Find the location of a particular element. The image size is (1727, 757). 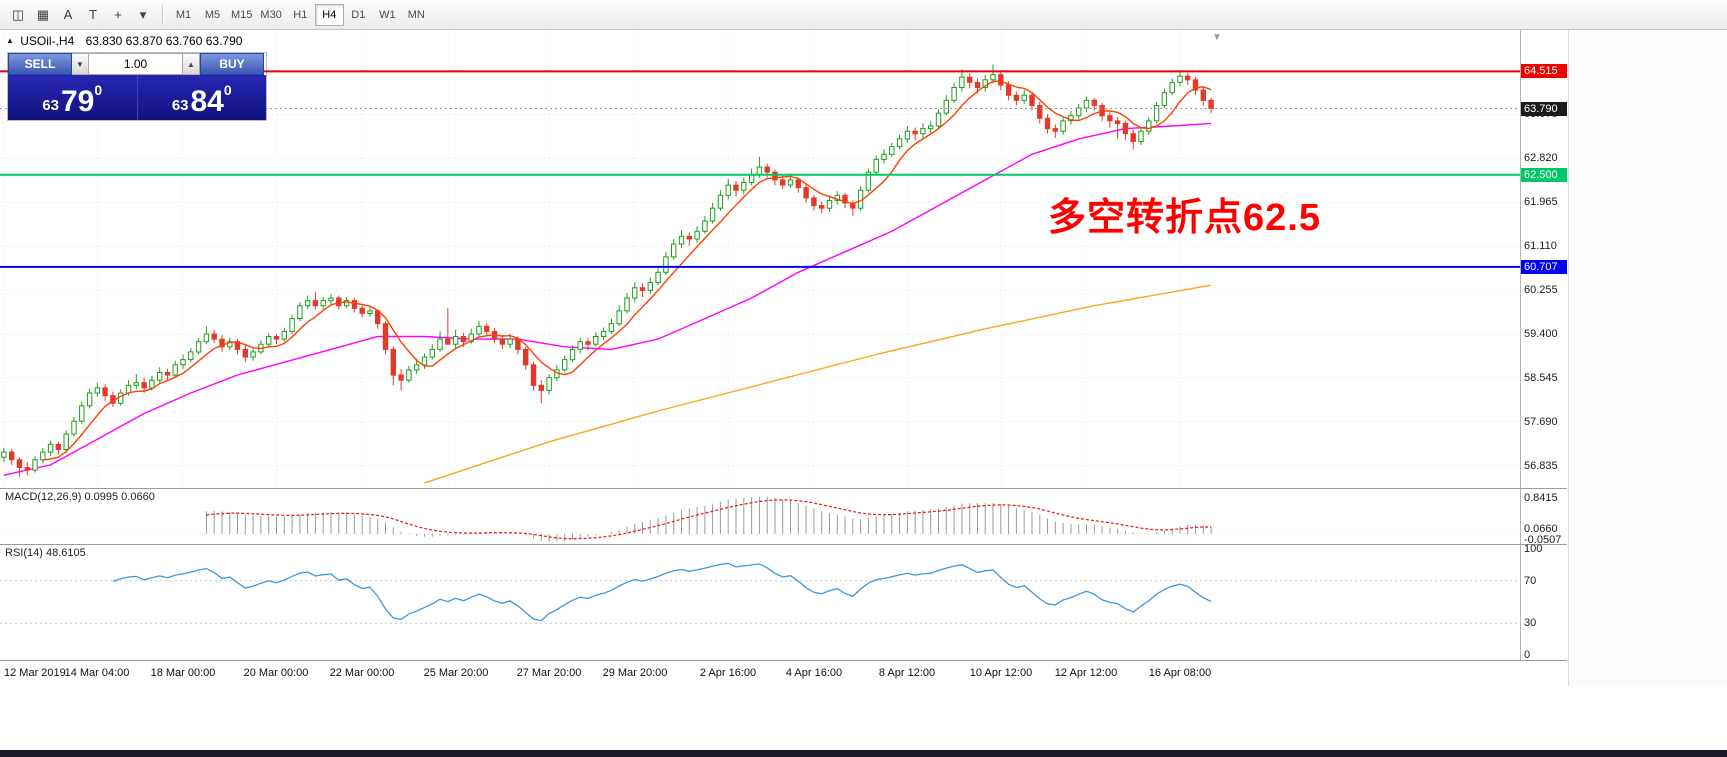

rsi-panel: RSI(14) 48.6105 100 70 30 0 is located at coordinates (783, 602).